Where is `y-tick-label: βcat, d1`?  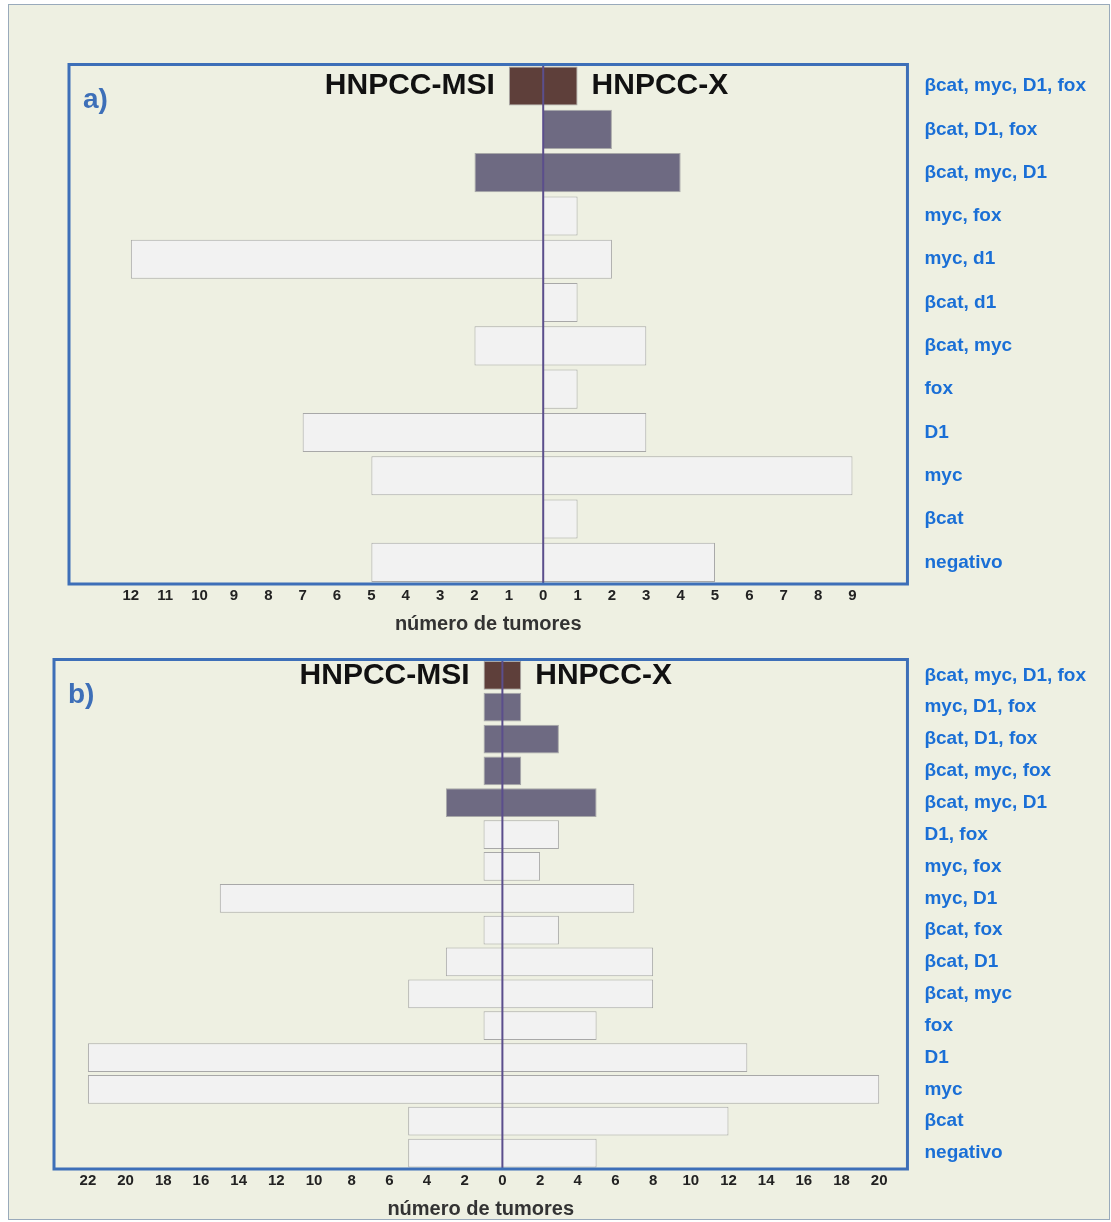
y-tick-label: βcat, d1 is located at coordinates (960, 301).